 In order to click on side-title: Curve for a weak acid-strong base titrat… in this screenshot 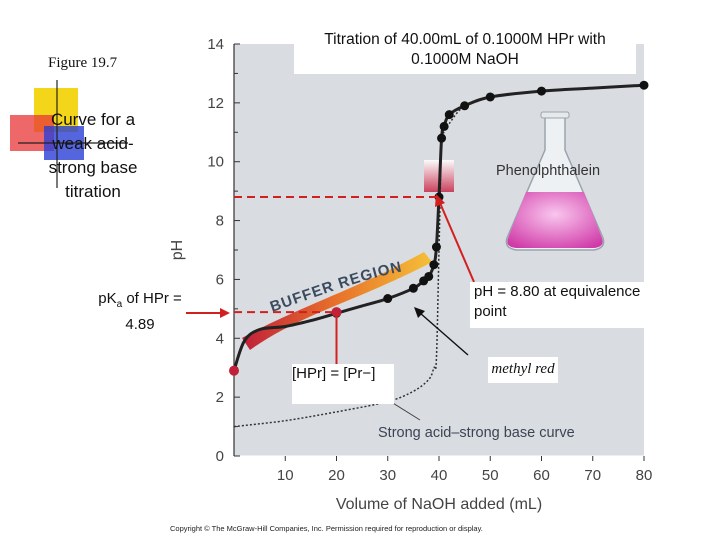, I will do `click(93, 155)`.